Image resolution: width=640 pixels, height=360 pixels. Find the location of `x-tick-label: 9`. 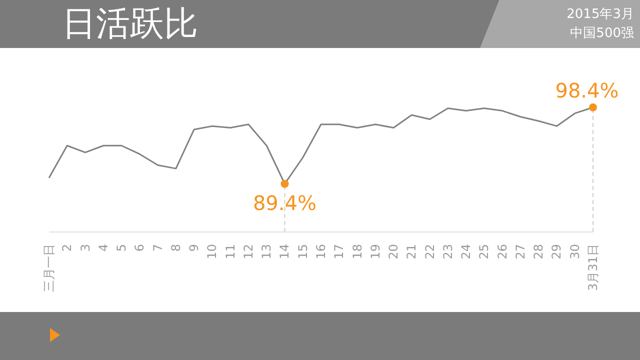

x-tick-label: 9 is located at coordinates (194, 248).